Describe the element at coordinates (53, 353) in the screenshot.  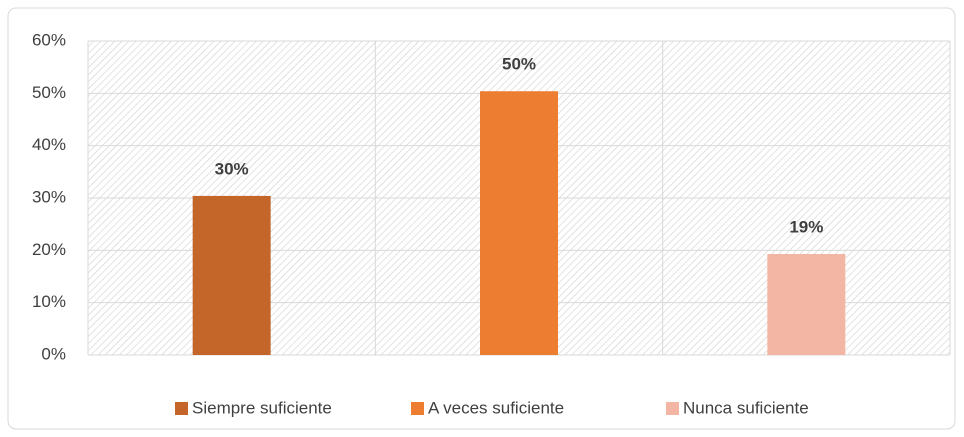
I see `y-tick-label: 0%` at that location.